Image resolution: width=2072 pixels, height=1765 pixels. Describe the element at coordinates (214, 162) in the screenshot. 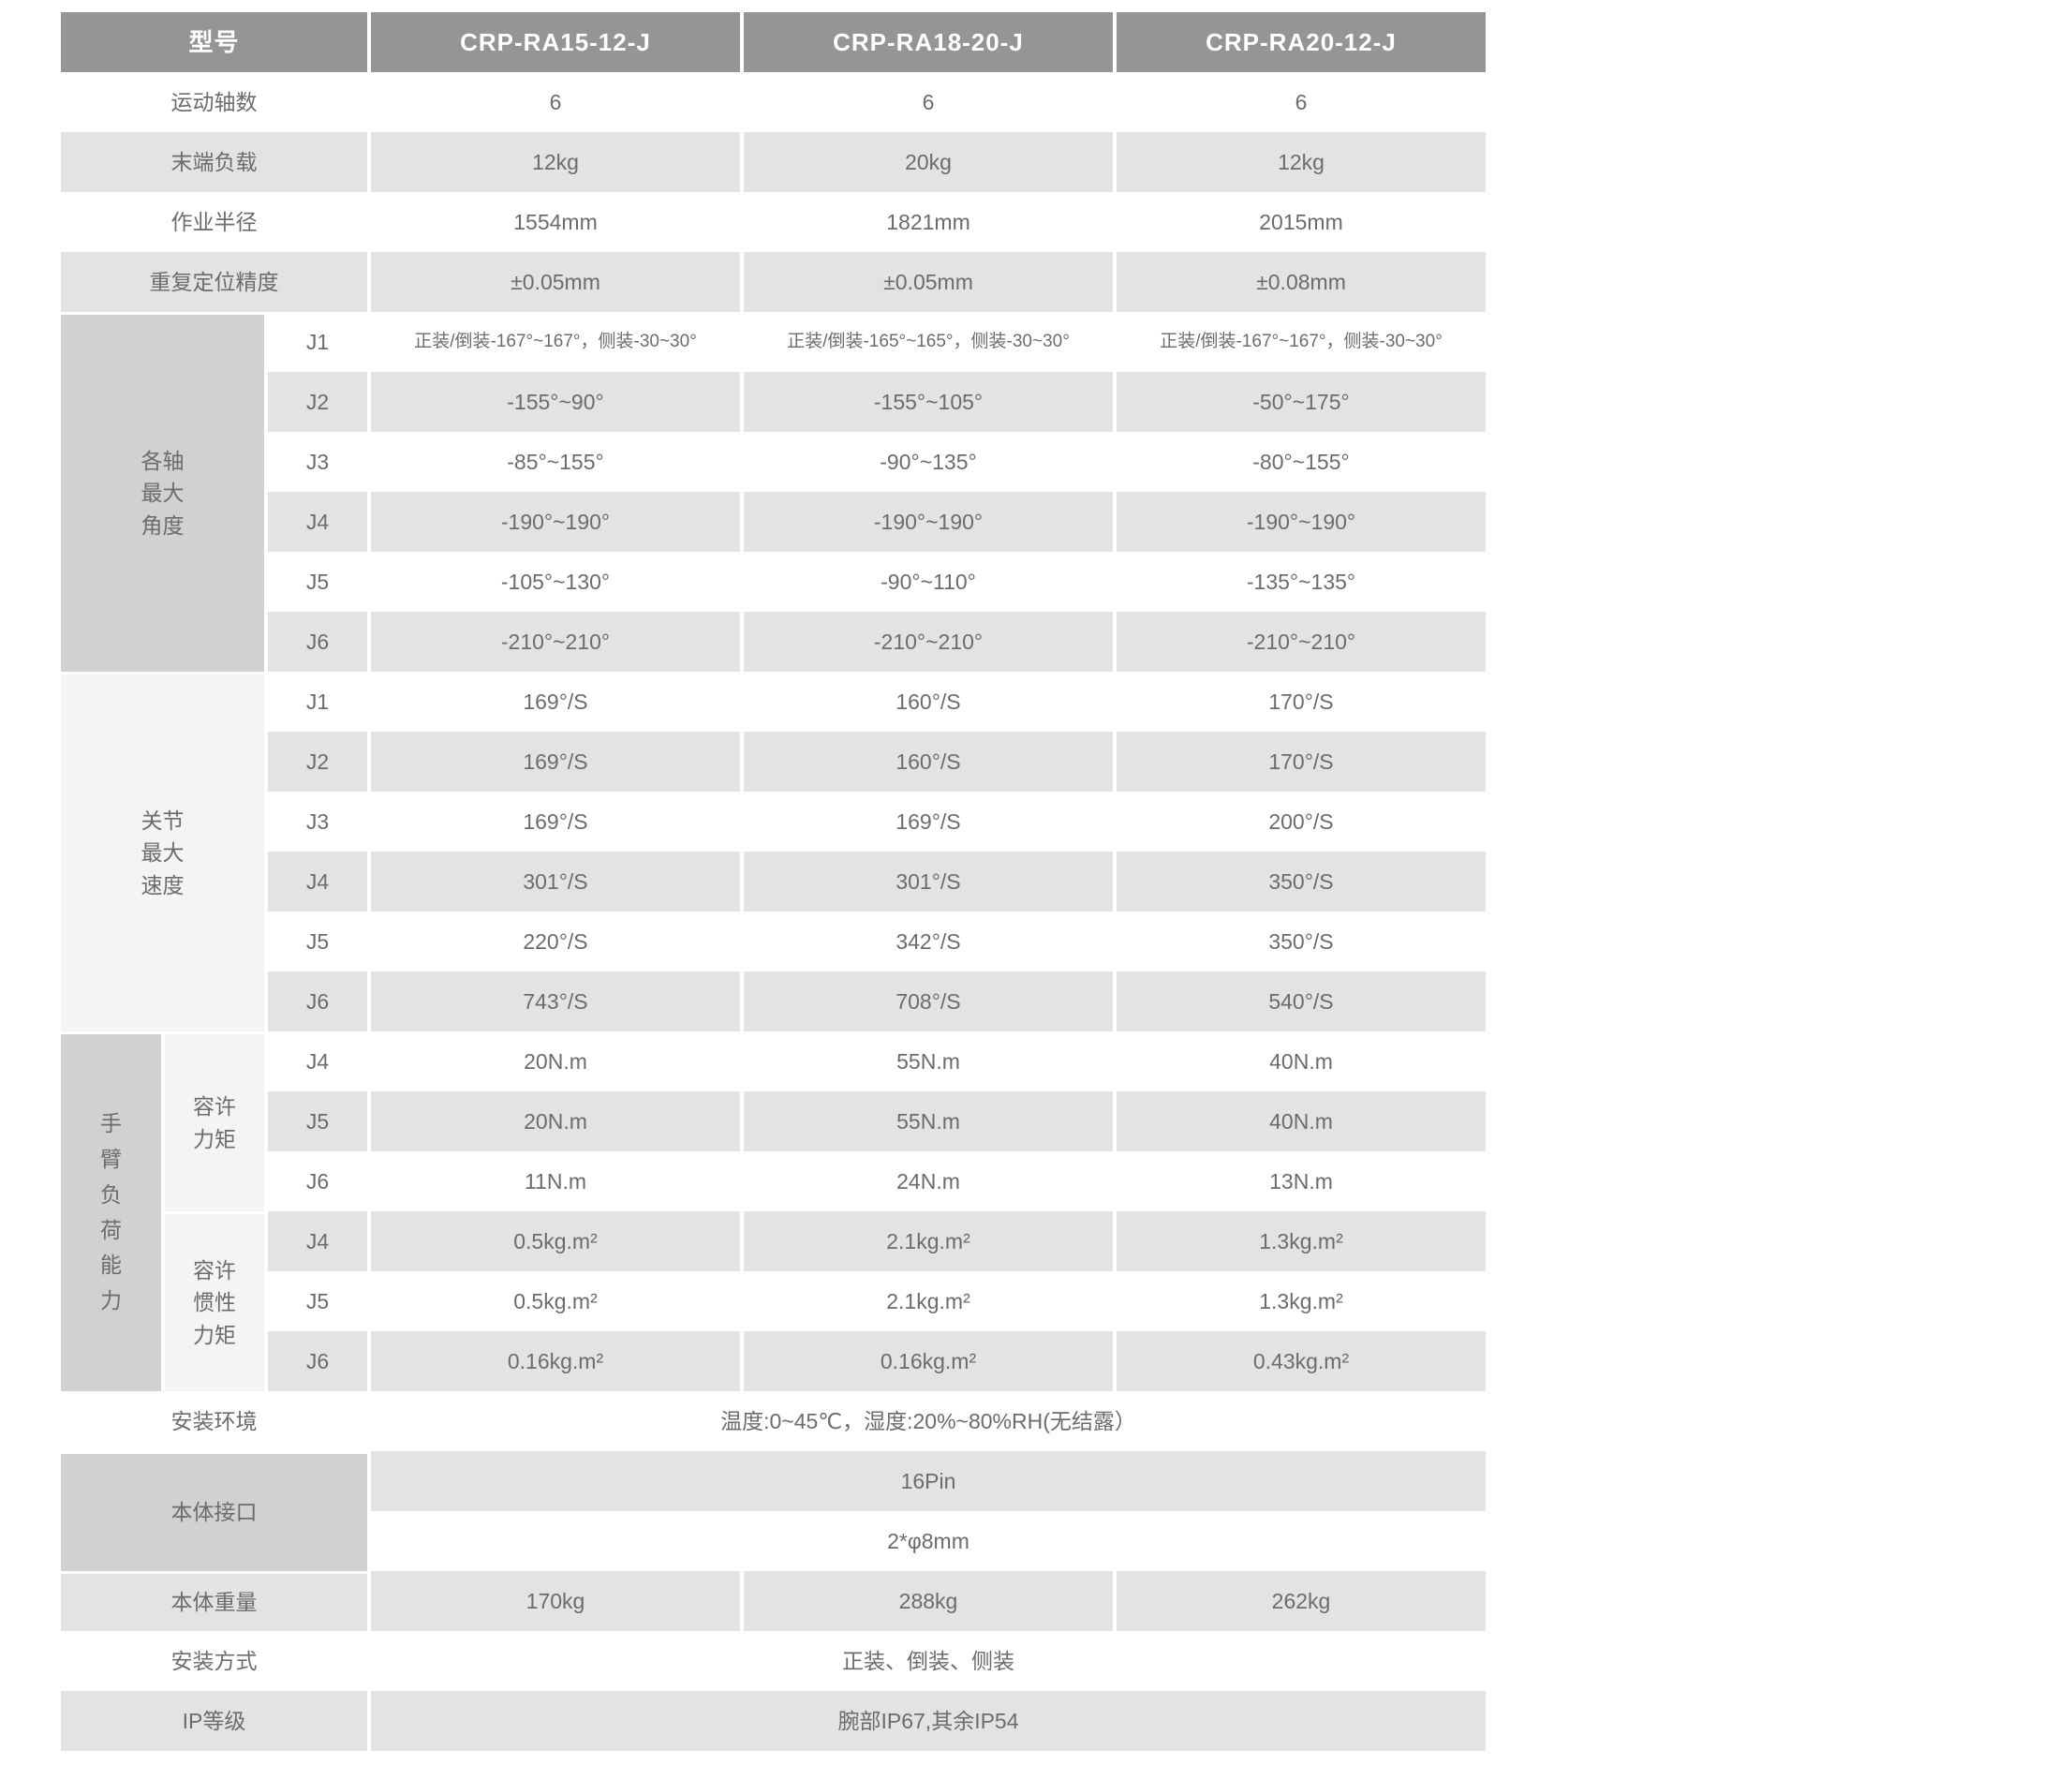

I see `spec-row-label: 末端负载` at that location.